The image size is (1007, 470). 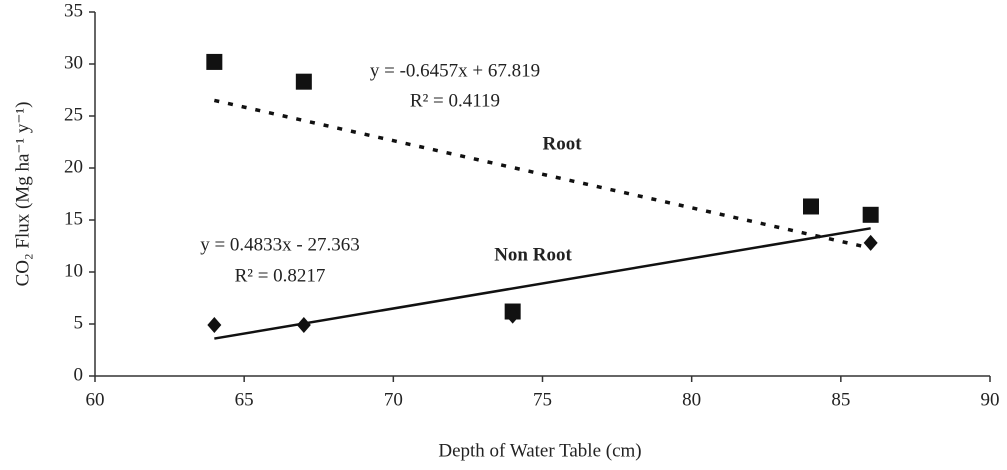 I want to click on y-tick-label: 30, so click(x=73, y=62).